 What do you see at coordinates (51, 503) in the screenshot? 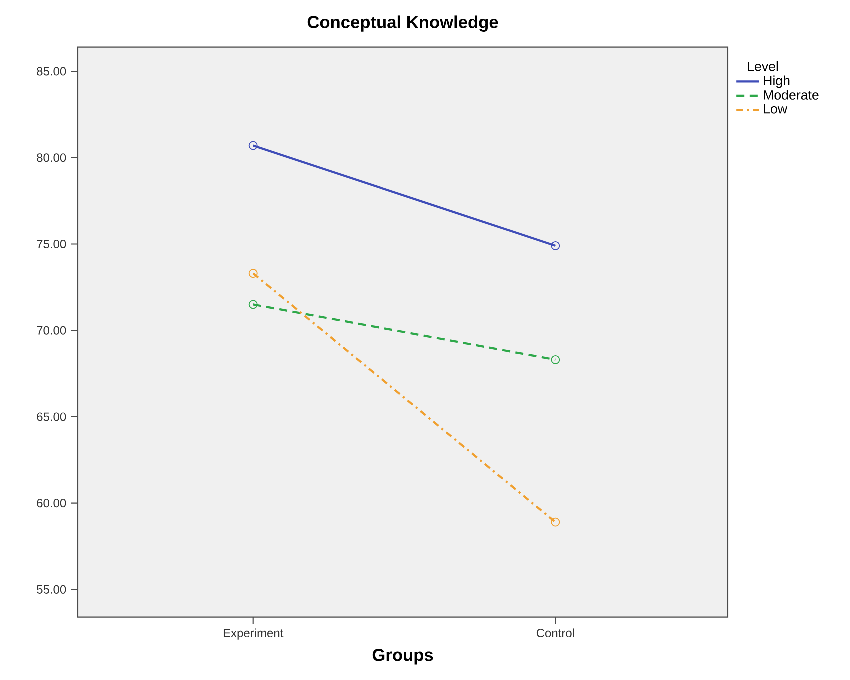
I see `y-tick-label: 60.00` at bounding box center [51, 503].